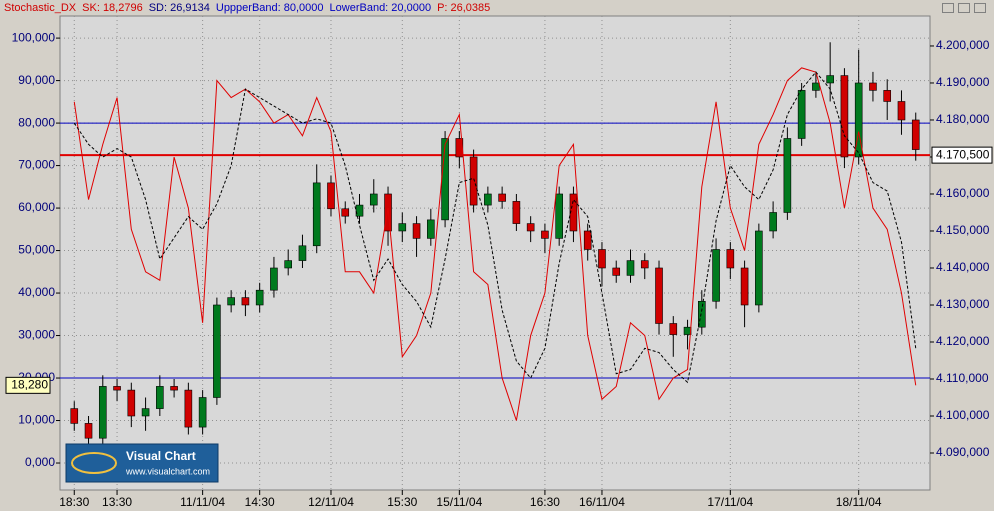  What do you see at coordinates (963, 304) in the screenshot?
I see `y2-tick-label: 4.130,000` at bounding box center [963, 304].